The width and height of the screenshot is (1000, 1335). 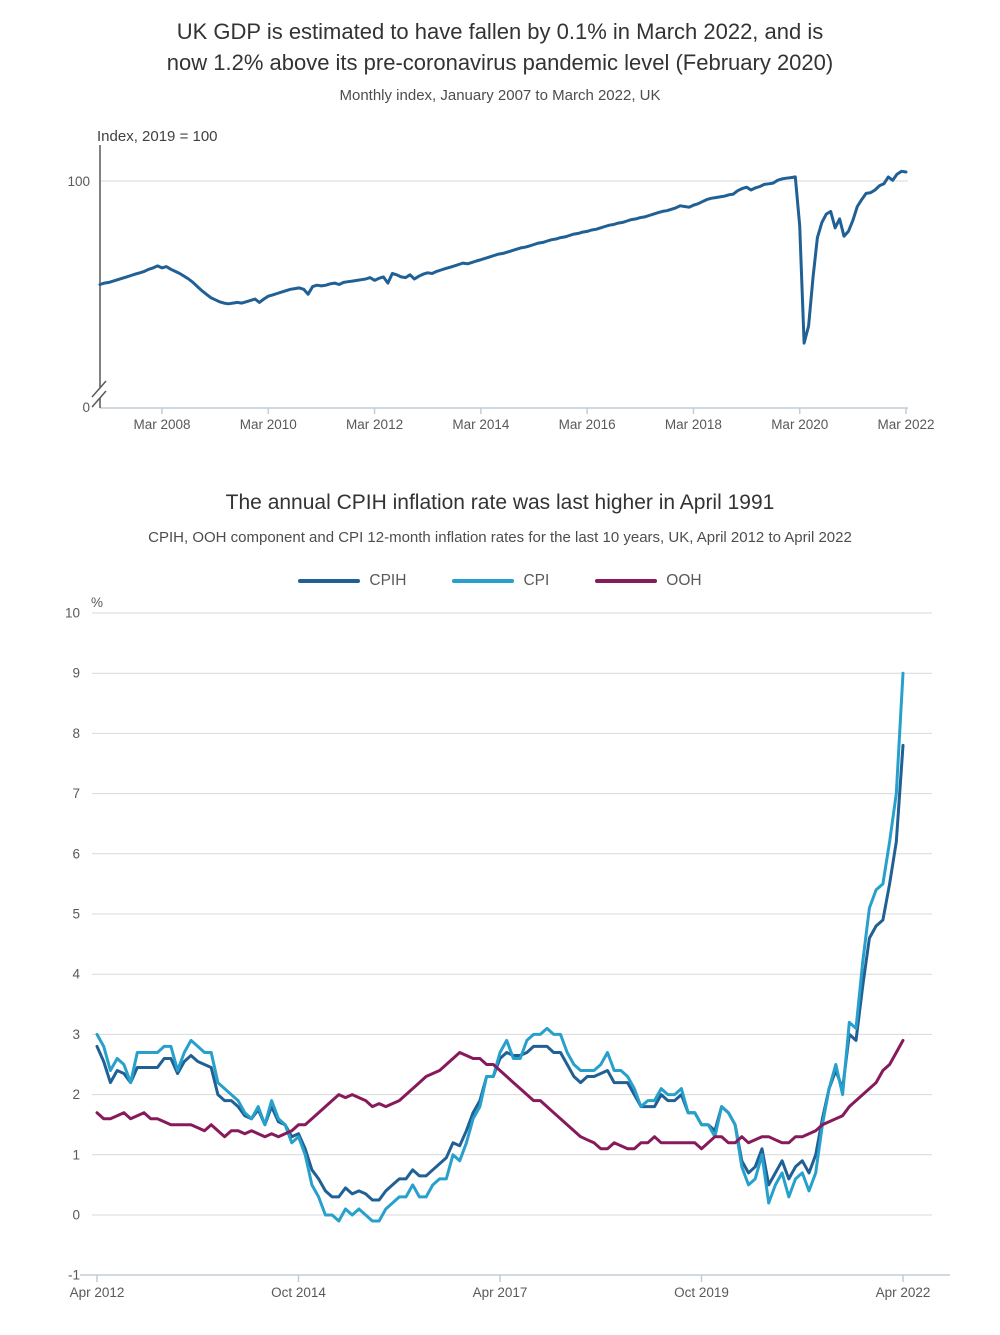 I want to click on y-tick-label: 4, so click(x=76, y=974).